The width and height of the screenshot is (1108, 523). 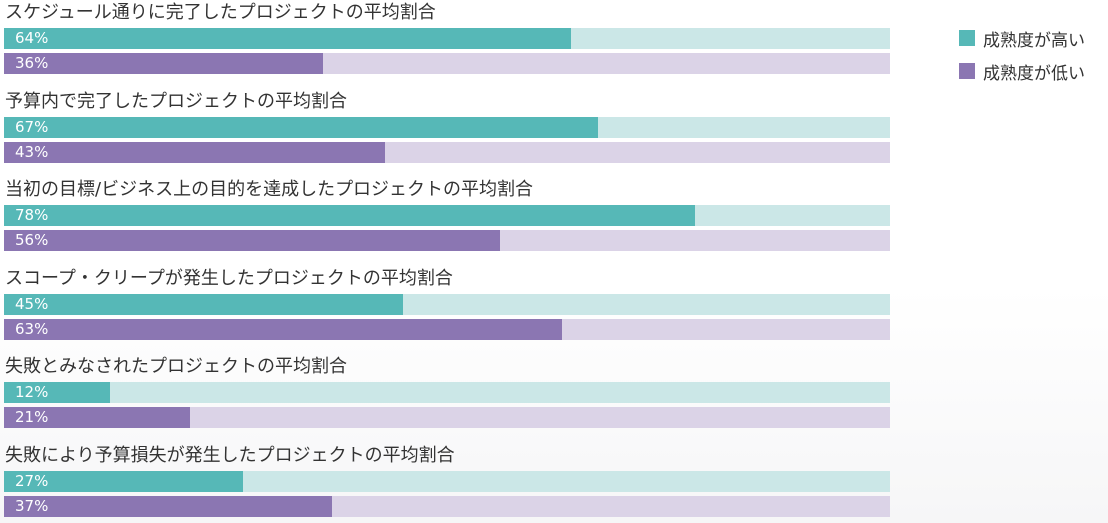 I want to click on bar-track: 12%, so click(x=447, y=392).